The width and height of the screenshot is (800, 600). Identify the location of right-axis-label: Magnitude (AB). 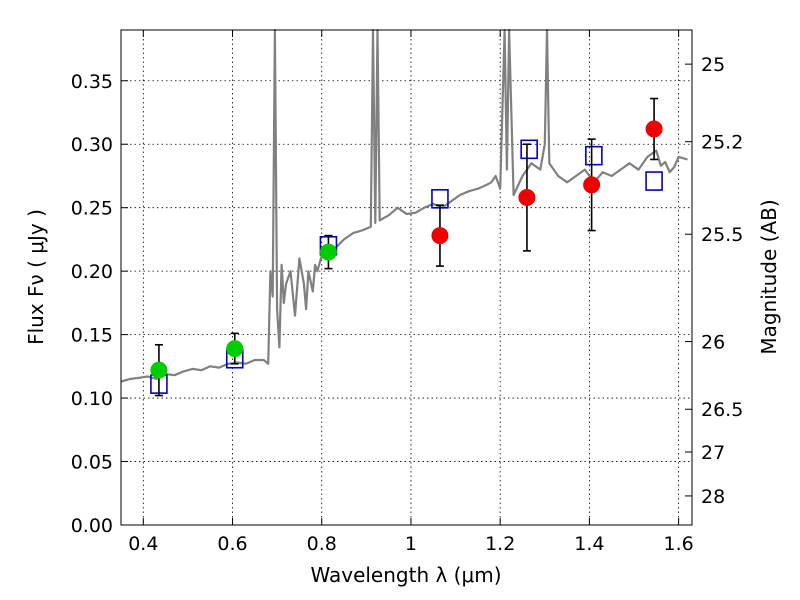
(769, 276).